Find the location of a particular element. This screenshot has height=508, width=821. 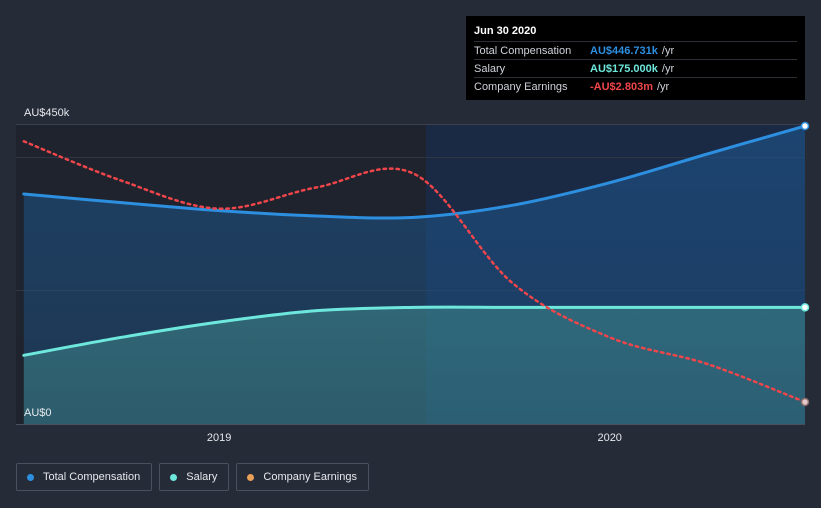

tooltip-row-total-compensation: Total Compensation AU$446.731k /yr is located at coordinates (635, 50).